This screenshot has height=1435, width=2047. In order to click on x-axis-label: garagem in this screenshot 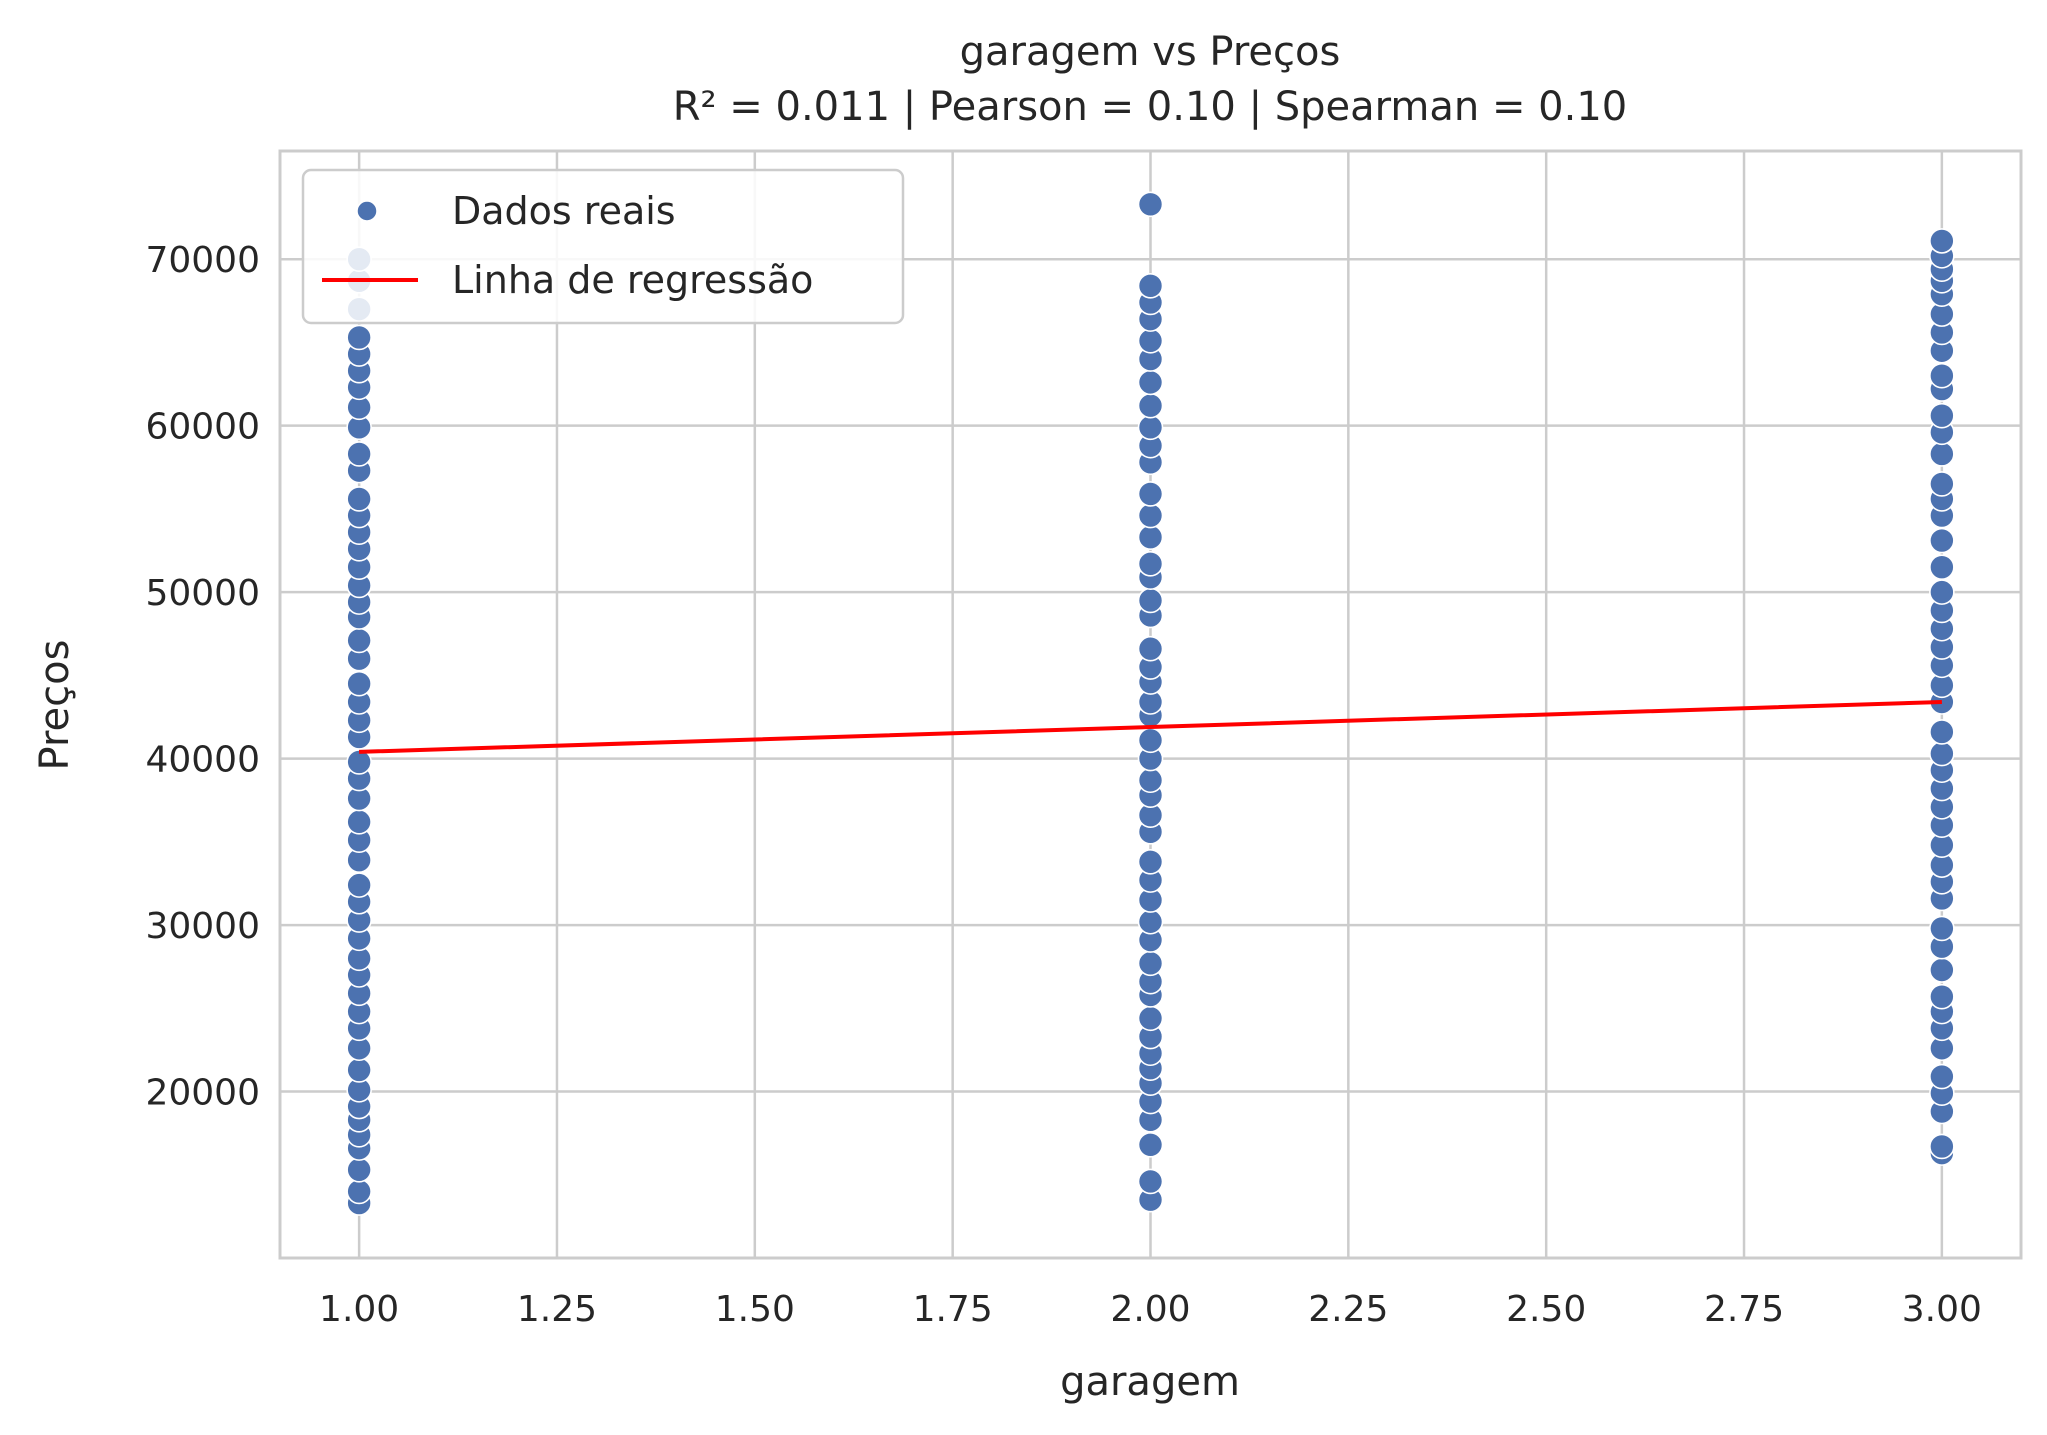, I will do `click(1150, 1382)`.